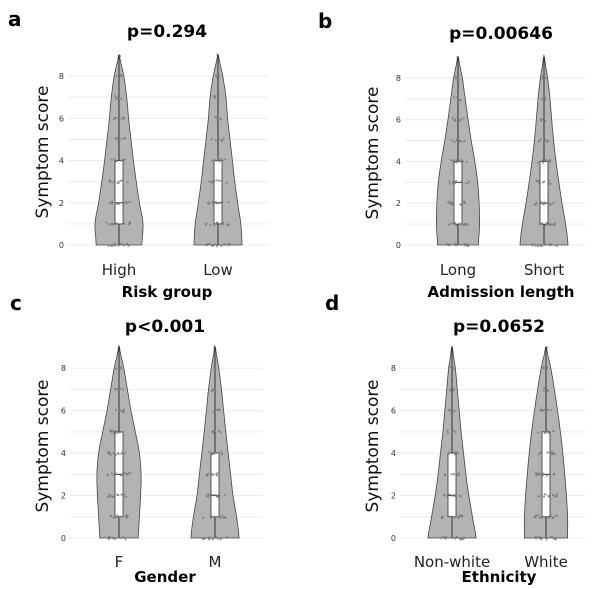  What do you see at coordinates (393, 368) in the screenshot?
I see `y-tick-label: 8` at bounding box center [393, 368].